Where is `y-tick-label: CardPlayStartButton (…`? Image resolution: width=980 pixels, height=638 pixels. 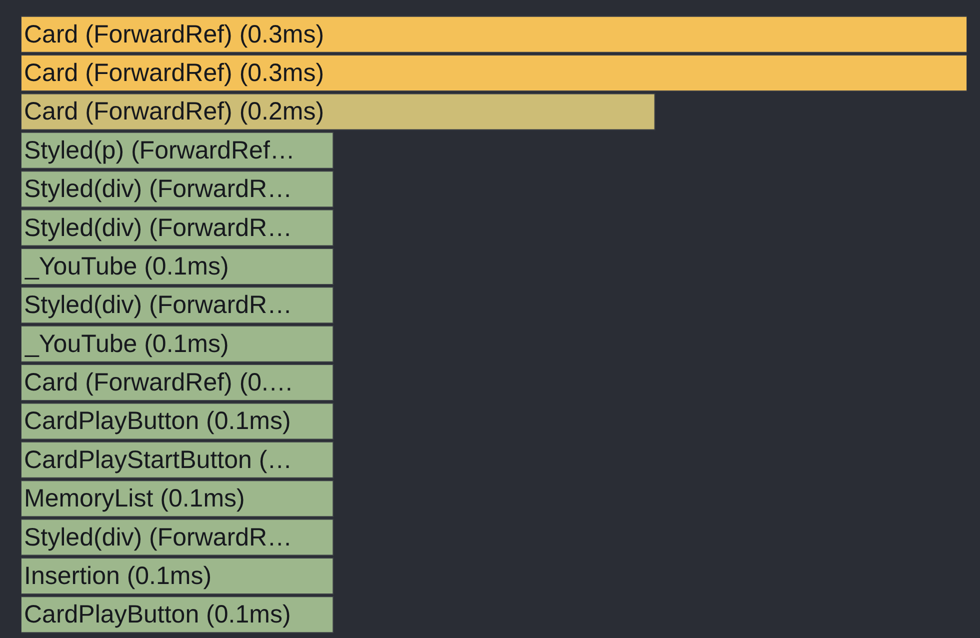
y-tick-label: CardPlayStartButton (… is located at coordinates (158, 460).